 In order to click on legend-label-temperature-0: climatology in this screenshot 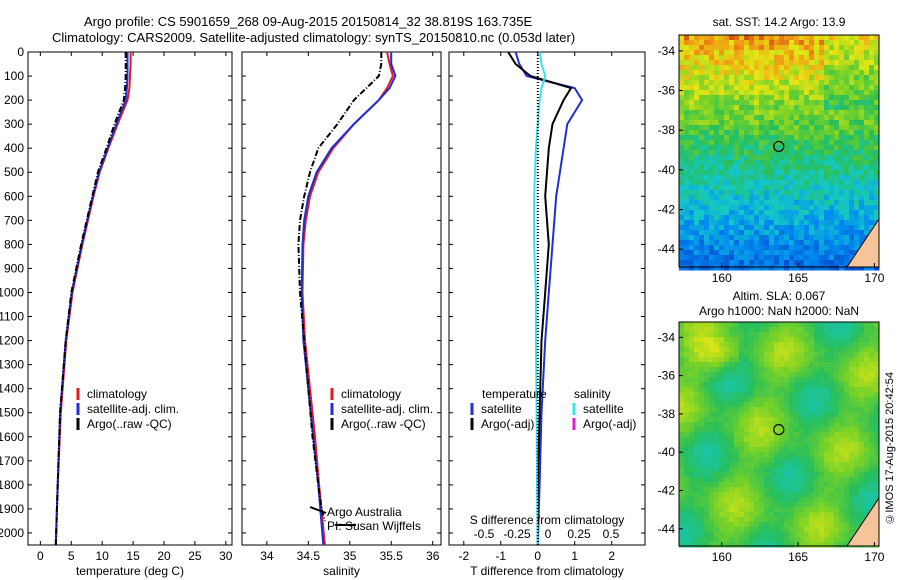, I will do `click(117, 394)`.